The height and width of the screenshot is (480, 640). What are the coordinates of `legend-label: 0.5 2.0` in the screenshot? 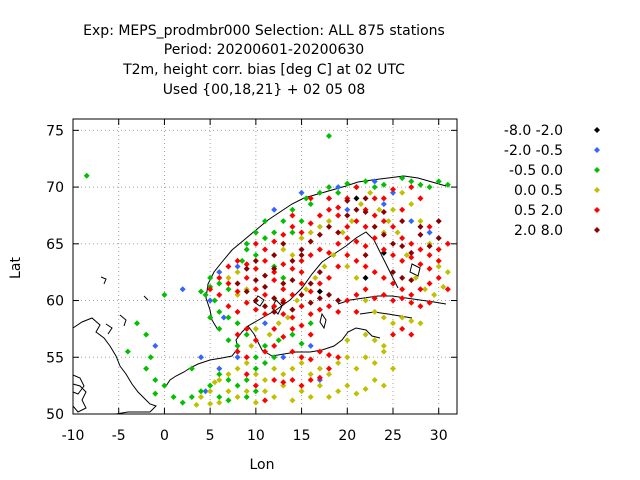 It's located at (538, 211).